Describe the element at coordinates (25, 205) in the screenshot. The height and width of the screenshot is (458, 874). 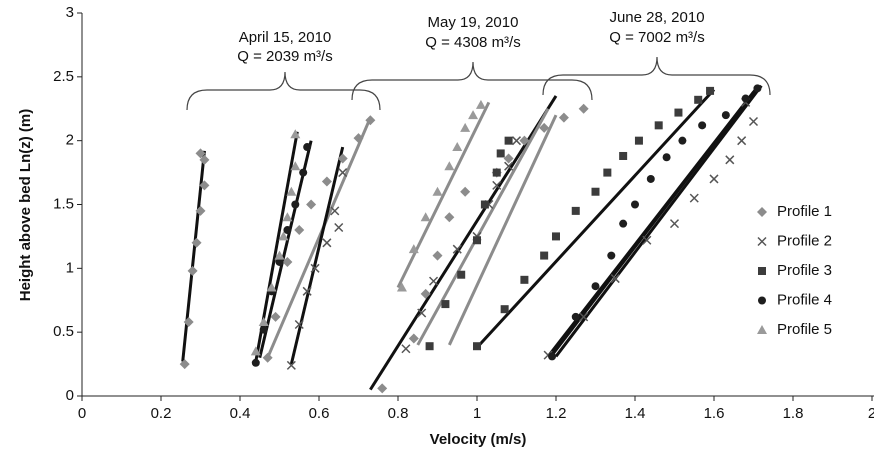
I see `y-axis-label: Height above bed Ln(z) (m)` at that location.